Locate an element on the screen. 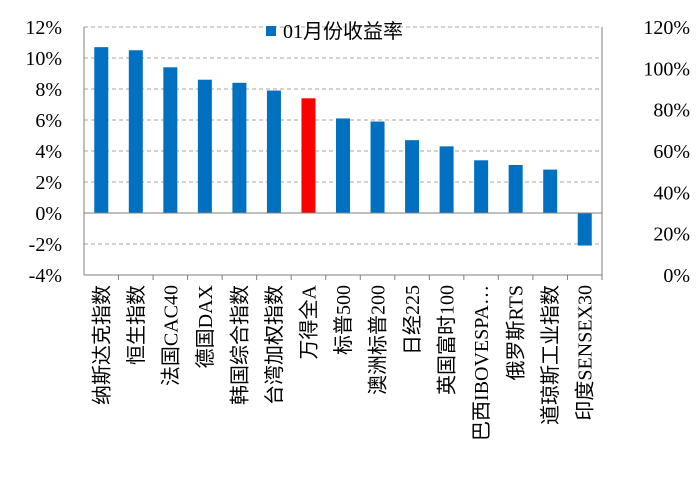 The height and width of the screenshot is (483, 696). y2-tick-label: 20% is located at coordinates (671, 235).